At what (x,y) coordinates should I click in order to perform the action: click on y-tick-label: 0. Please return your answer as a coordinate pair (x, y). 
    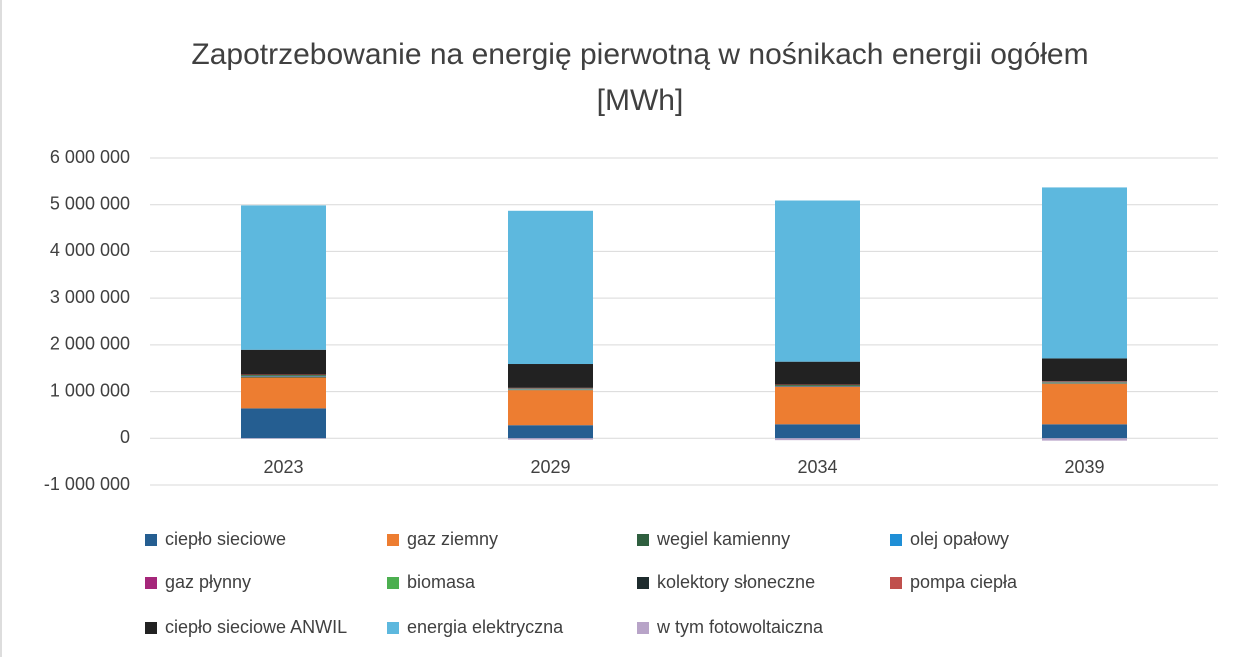
    Looking at the image, I should click on (125, 437).